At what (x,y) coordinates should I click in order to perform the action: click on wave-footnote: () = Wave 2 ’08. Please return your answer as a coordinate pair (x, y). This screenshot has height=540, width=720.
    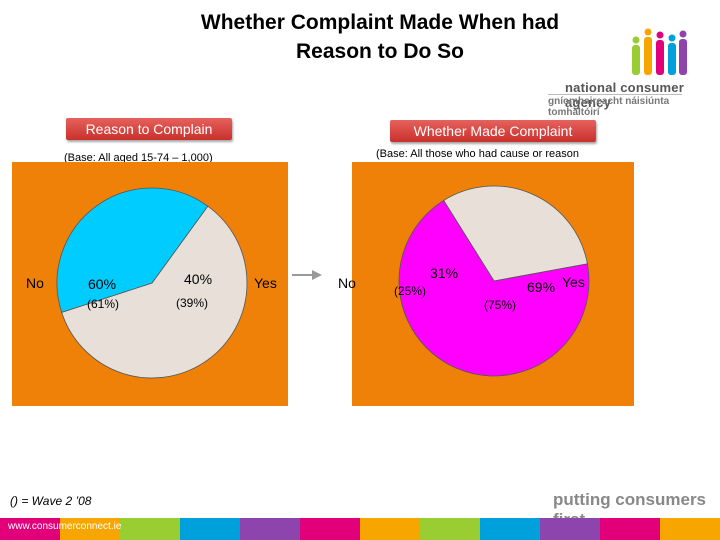
    Looking at the image, I should click on (51, 501).